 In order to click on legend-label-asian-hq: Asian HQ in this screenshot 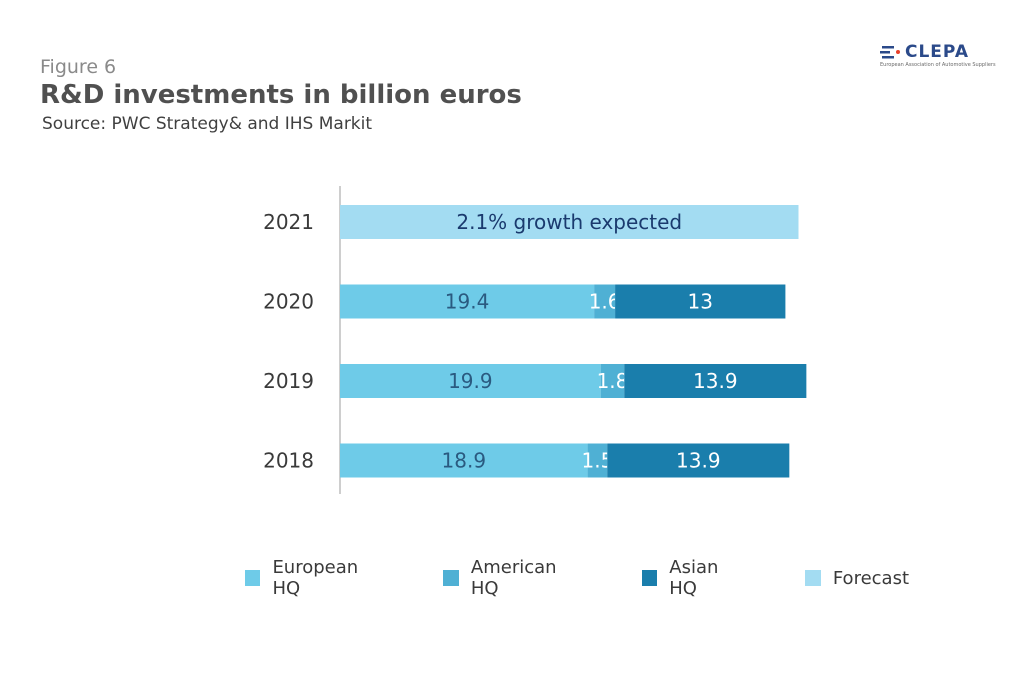, I will do `click(694, 578)`.